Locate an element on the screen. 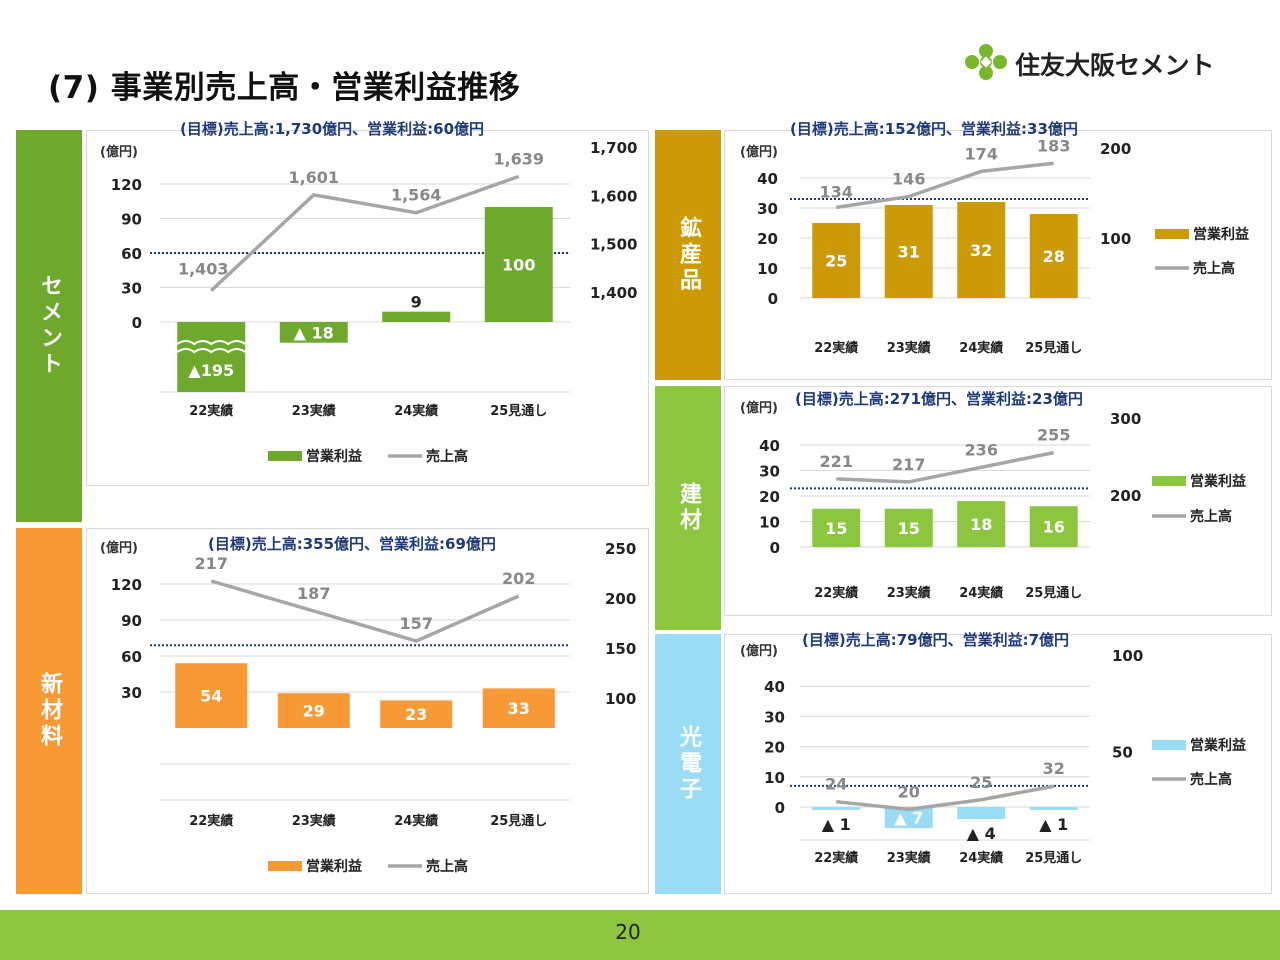 The width and height of the screenshot is (1280, 960). right-axis-tick: 1,600 is located at coordinates (613, 196).